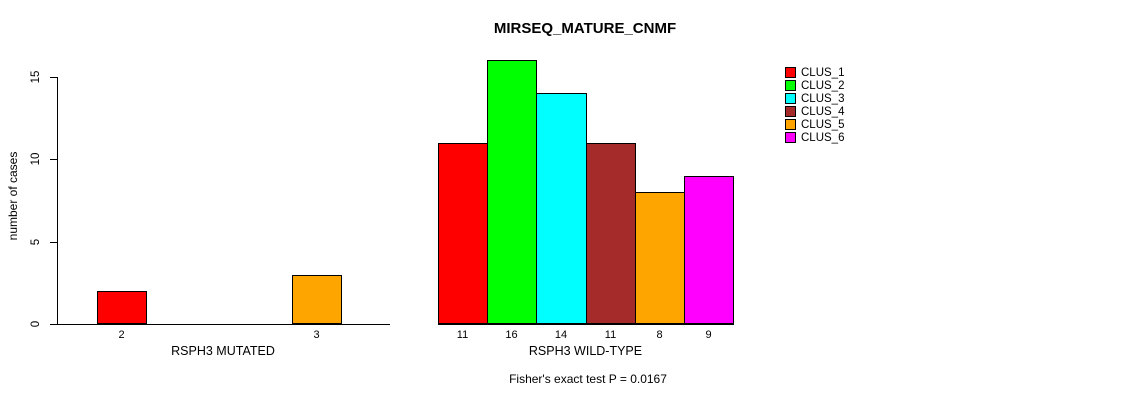  Describe the element at coordinates (659, 335) in the screenshot. I see `bar-value-label: 8` at that location.